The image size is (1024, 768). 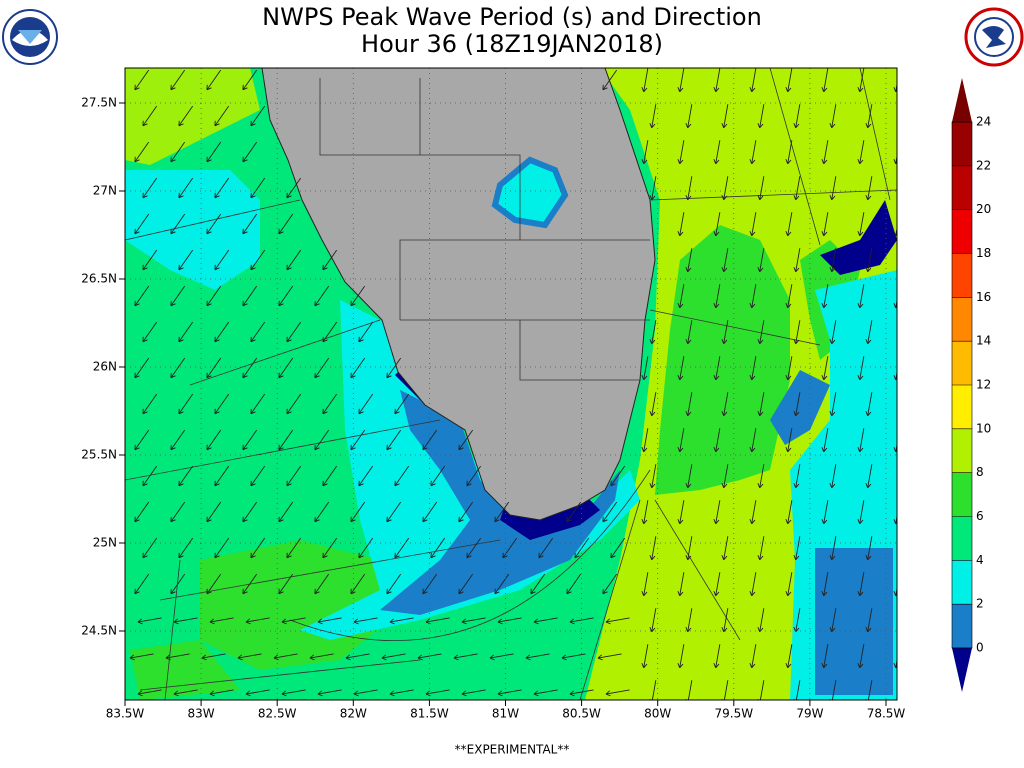 I want to click on lon-label: 78.5W, so click(x=886, y=714).